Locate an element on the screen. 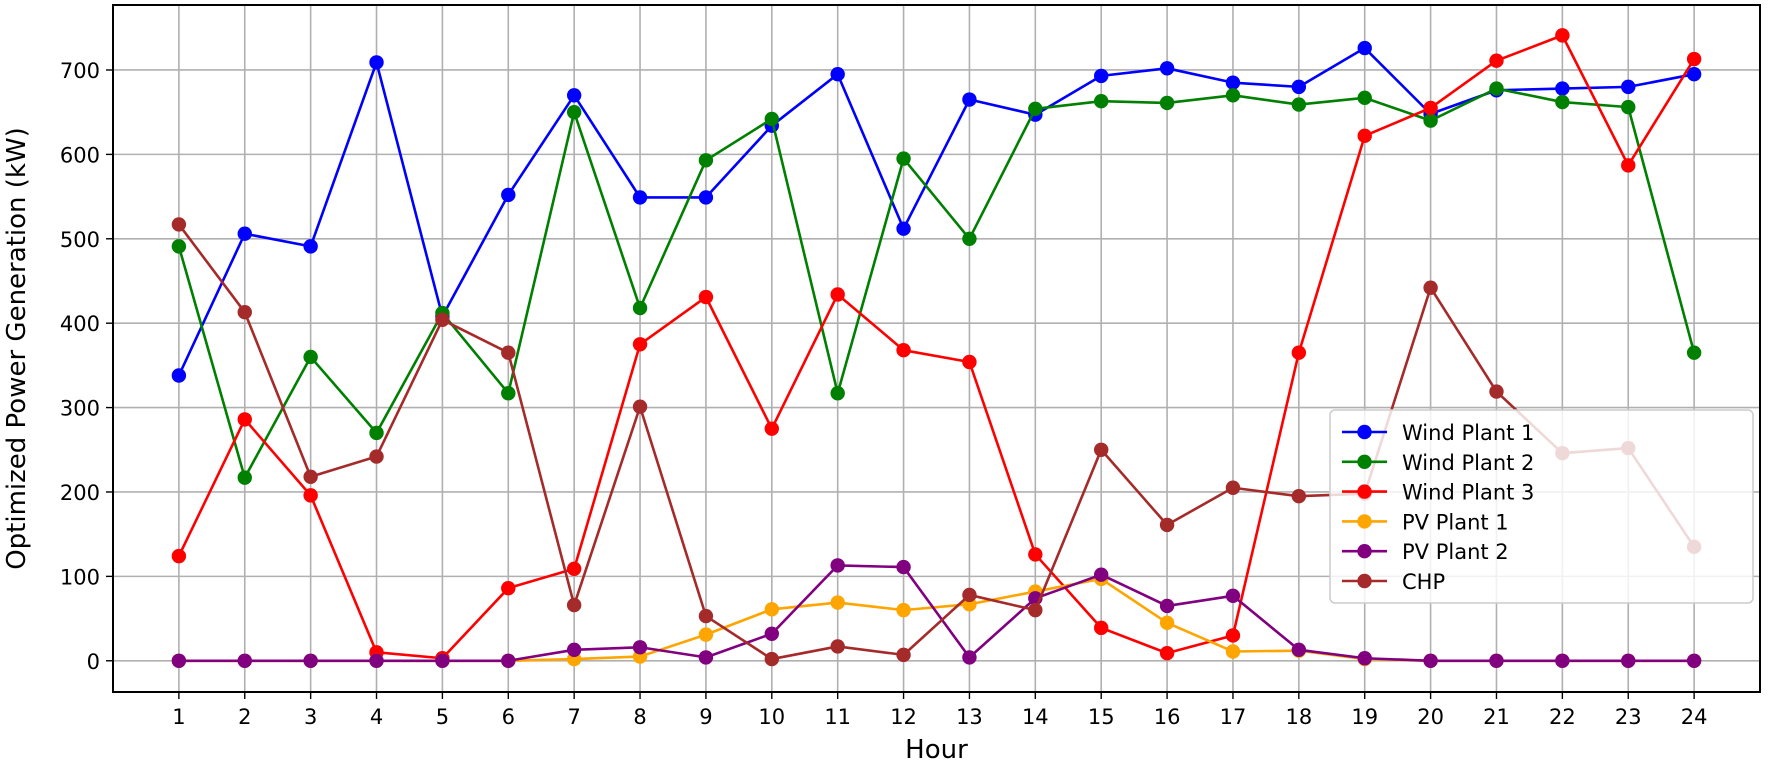  y-tick-label: 400 is located at coordinates (80, 324).